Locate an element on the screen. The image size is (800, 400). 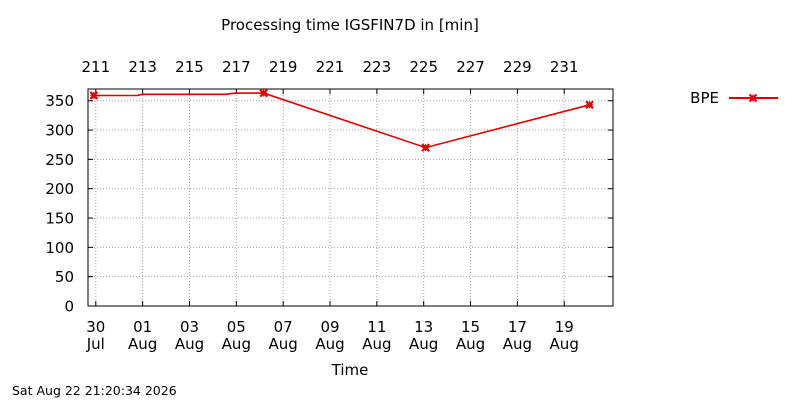
x-tick-label-day: 15 is located at coordinates (470, 327).